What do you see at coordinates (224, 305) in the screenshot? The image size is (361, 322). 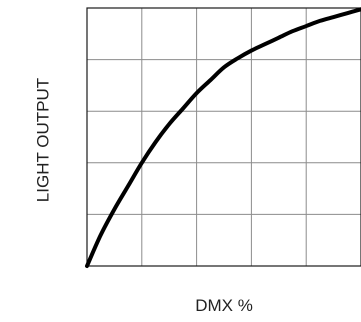 I see `x-axis-label: DMX %` at bounding box center [224, 305].